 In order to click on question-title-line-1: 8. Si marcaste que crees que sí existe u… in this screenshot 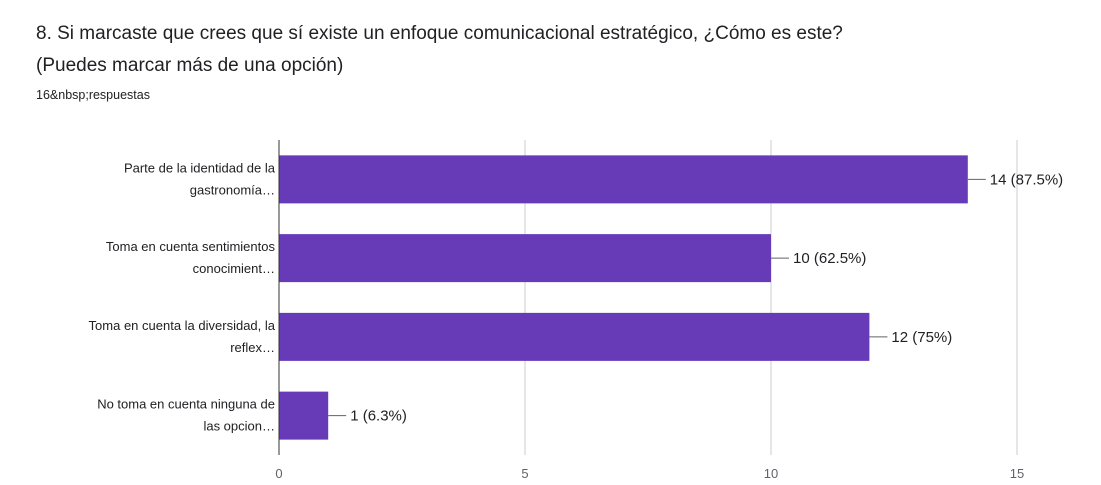, I will do `click(439, 33)`.